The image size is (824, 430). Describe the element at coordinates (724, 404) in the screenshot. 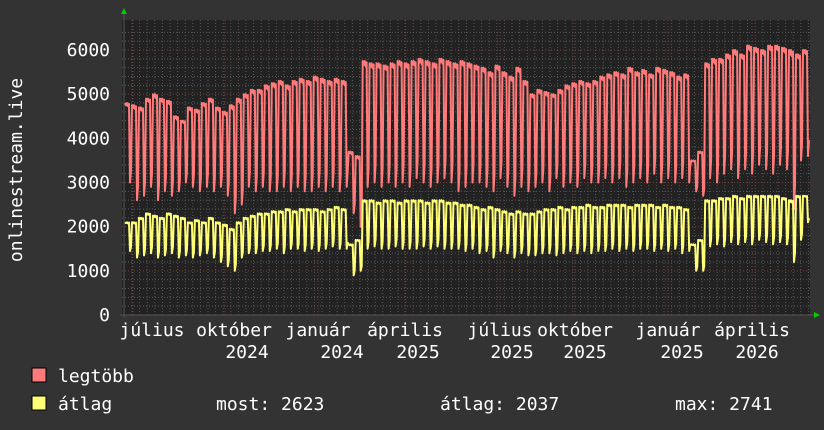

I see `stat-max: max: 2741` at that location.